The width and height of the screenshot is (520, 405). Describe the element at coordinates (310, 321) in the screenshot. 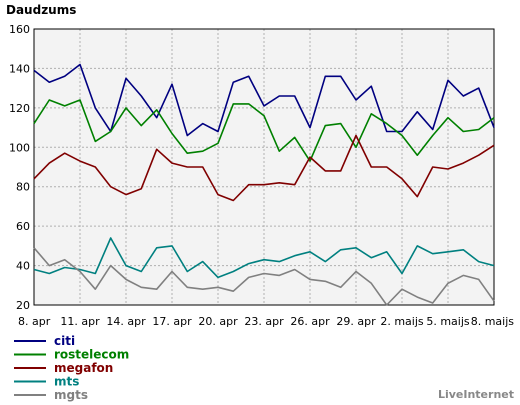

I see `x-tick-label: 26. apr` at that location.